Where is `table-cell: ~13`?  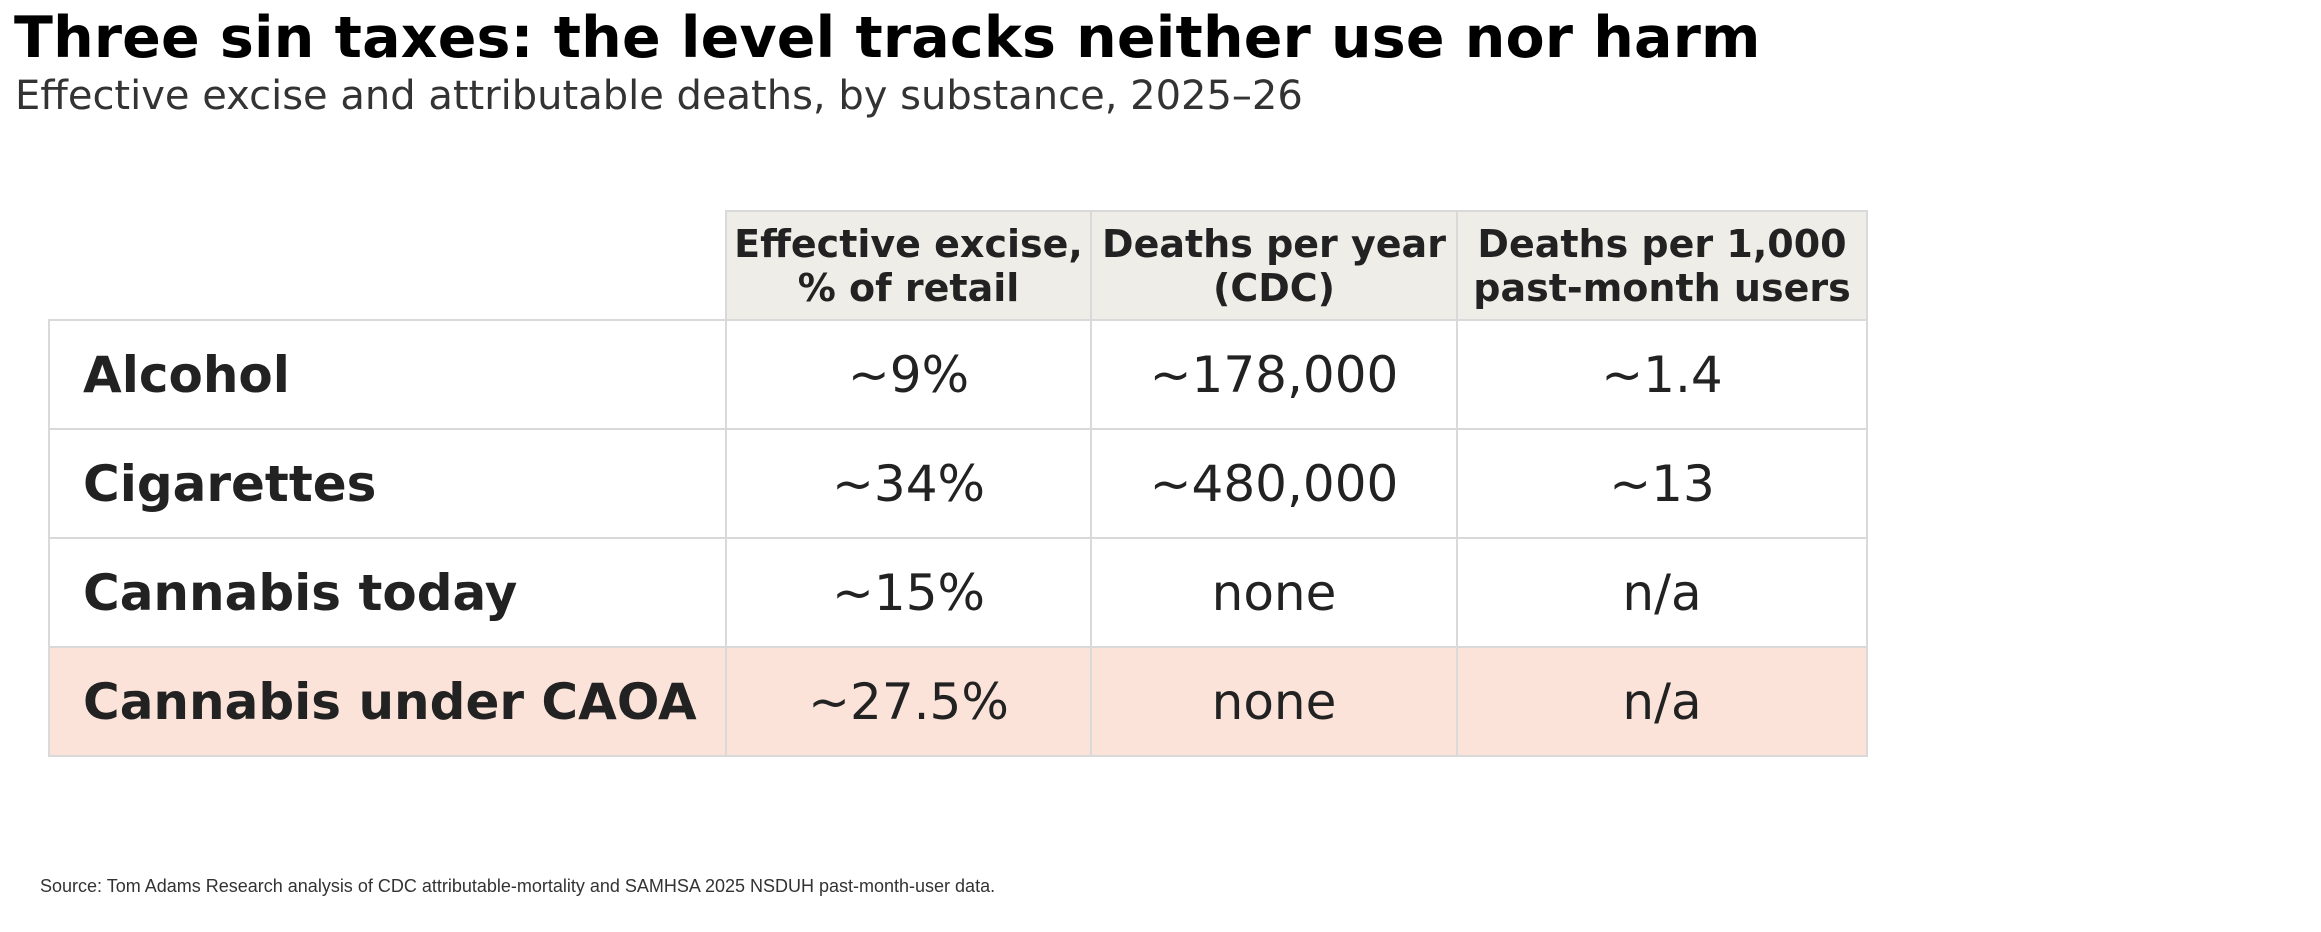
table-cell: ~13 is located at coordinates (1662, 483).